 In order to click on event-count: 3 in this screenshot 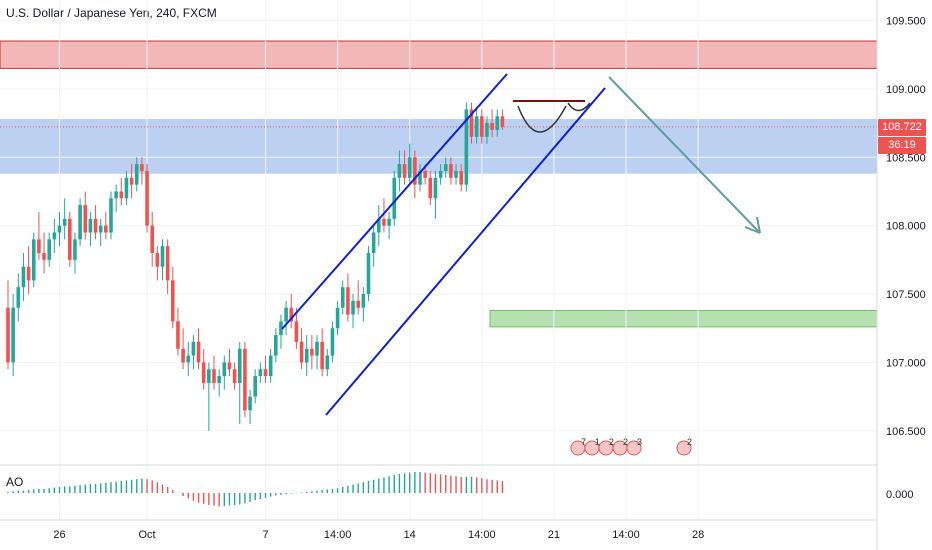, I will do `click(639, 442)`.